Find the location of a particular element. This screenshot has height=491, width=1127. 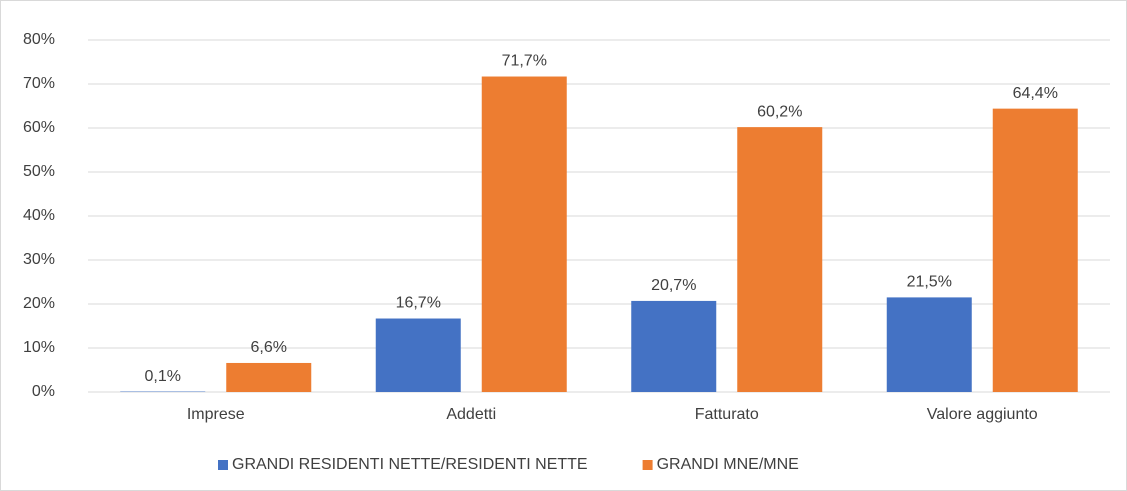

value-label: 20,7% is located at coordinates (673, 285).